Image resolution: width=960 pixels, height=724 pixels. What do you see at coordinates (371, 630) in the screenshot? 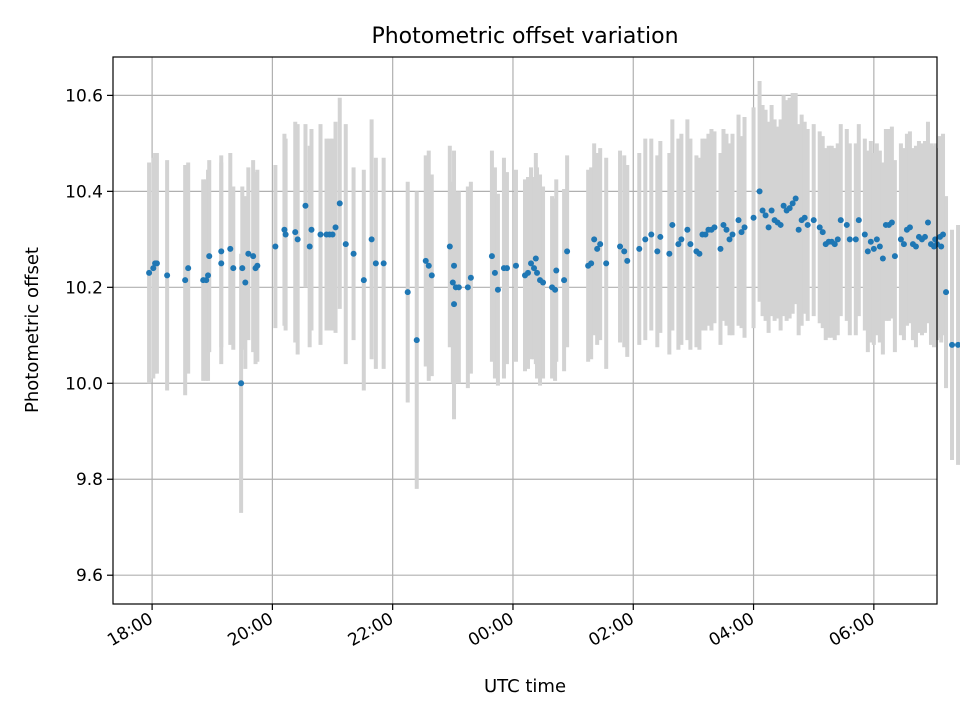
I see `x-tick-label: 22:00` at bounding box center [371, 630].